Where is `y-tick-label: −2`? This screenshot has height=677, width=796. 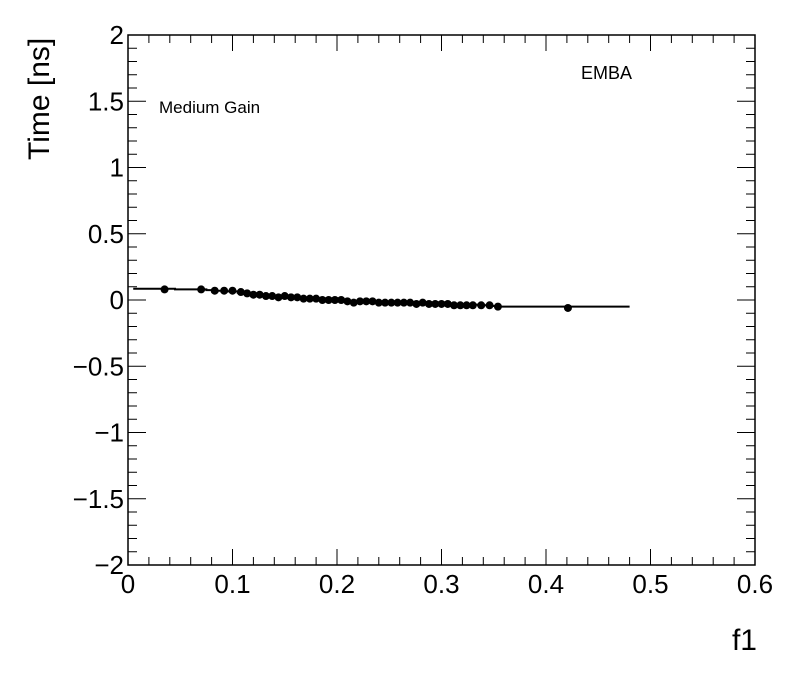 y-tick-label: −2 is located at coordinates (109, 565).